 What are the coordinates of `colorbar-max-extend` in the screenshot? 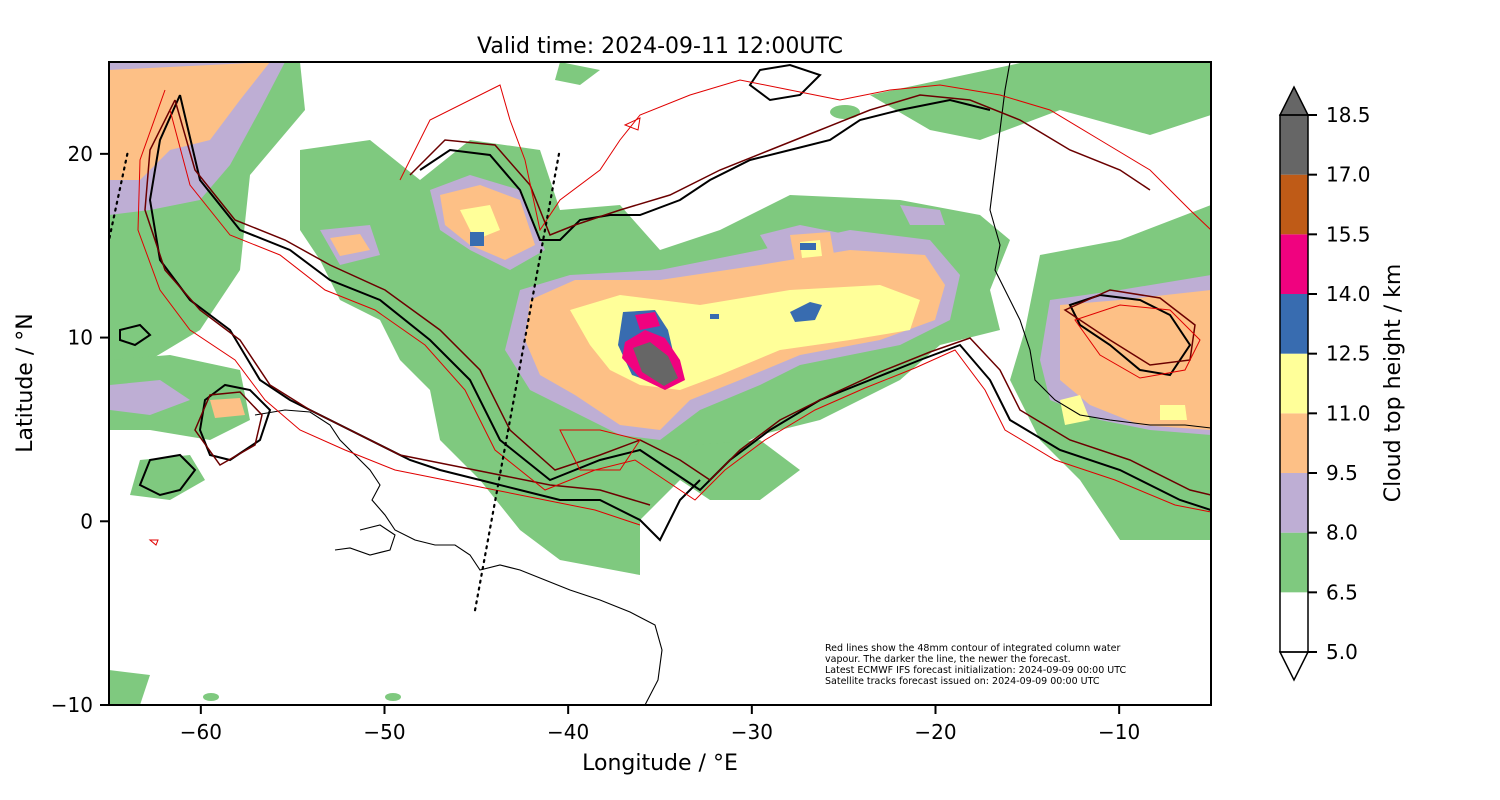 It's located at (1294, 100).